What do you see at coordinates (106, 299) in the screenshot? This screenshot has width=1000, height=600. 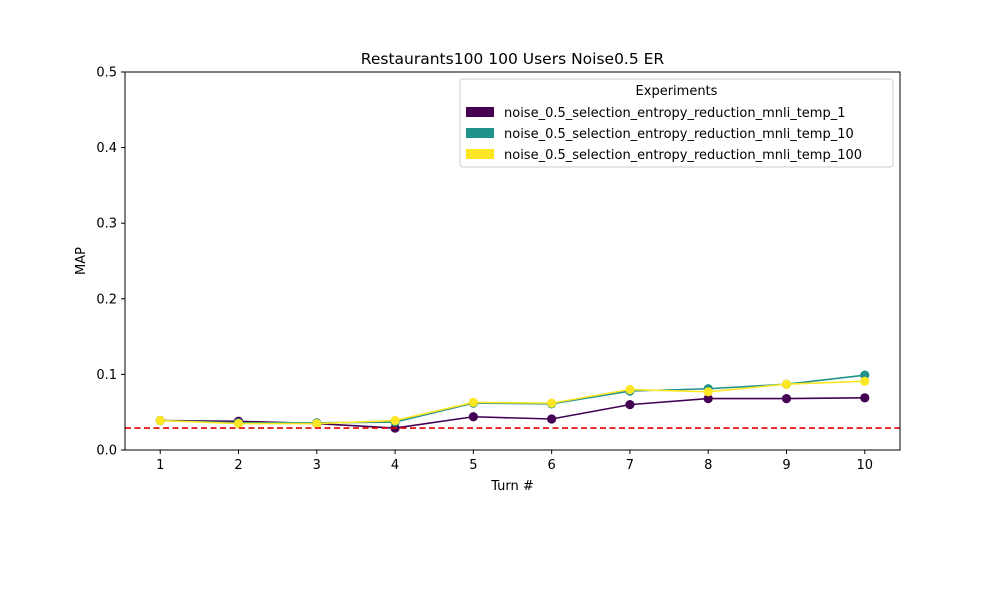 I see `y-tick-label-2: 0.2` at bounding box center [106, 299].